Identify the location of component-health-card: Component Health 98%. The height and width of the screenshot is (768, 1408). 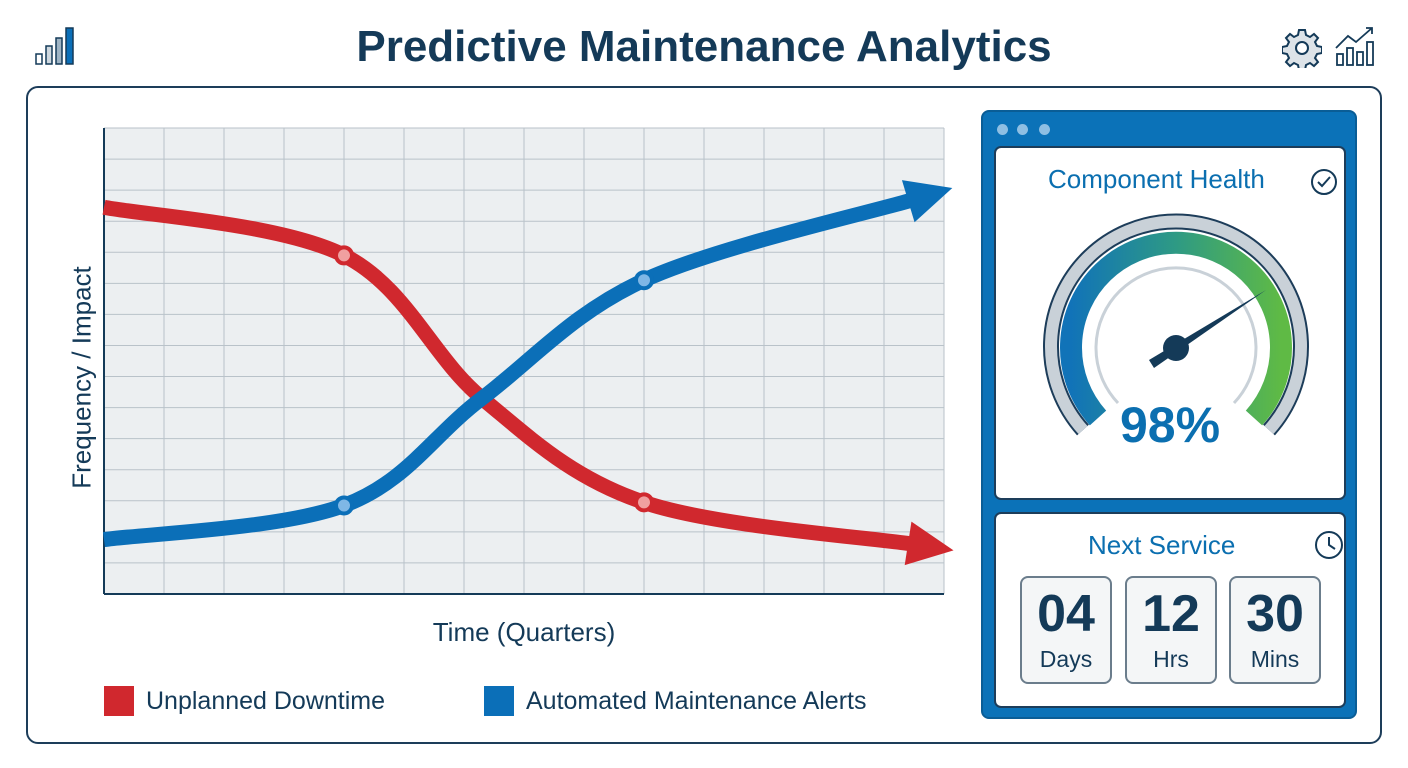
(1170, 323).